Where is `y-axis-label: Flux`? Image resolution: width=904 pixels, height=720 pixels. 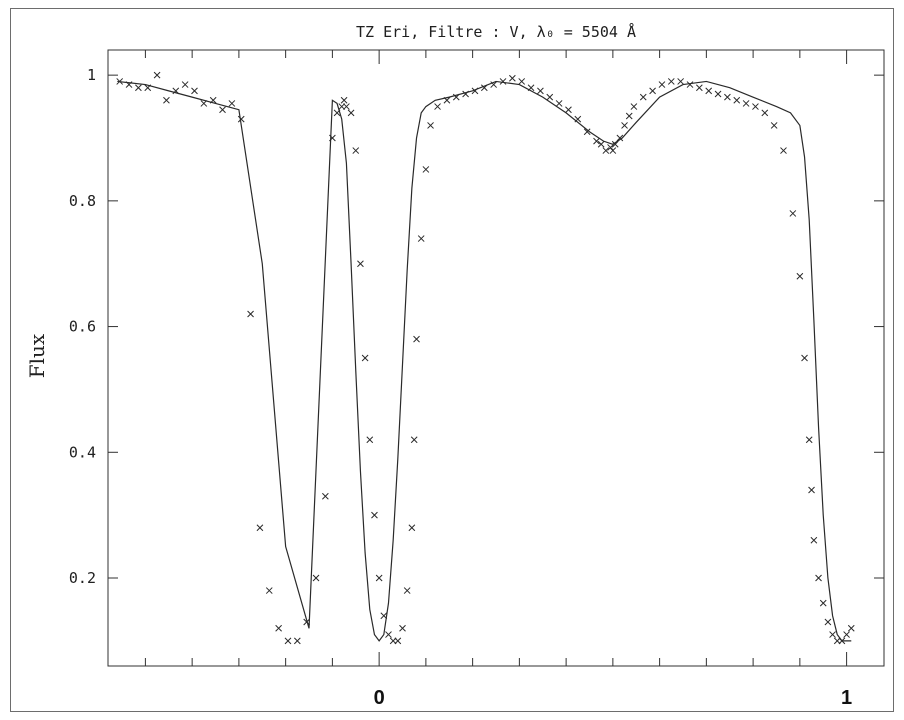 y-axis-label: Flux is located at coordinates (37, 355).